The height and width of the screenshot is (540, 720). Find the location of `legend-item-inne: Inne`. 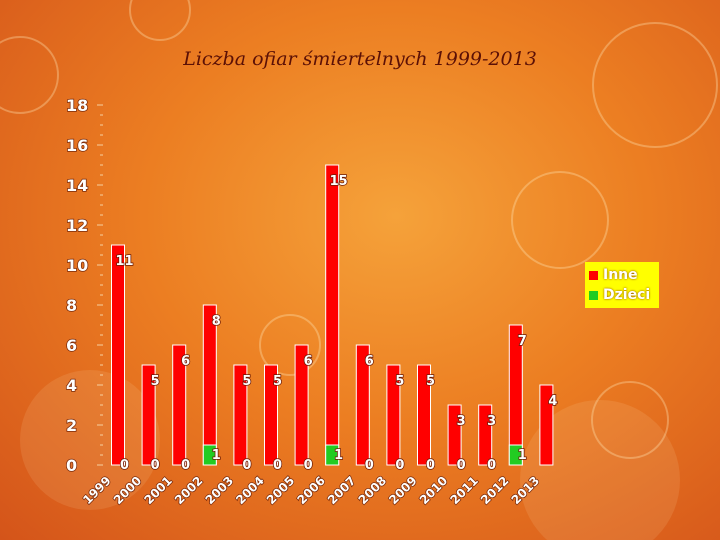

legend-item-inne: Inne is located at coordinates (622, 275).